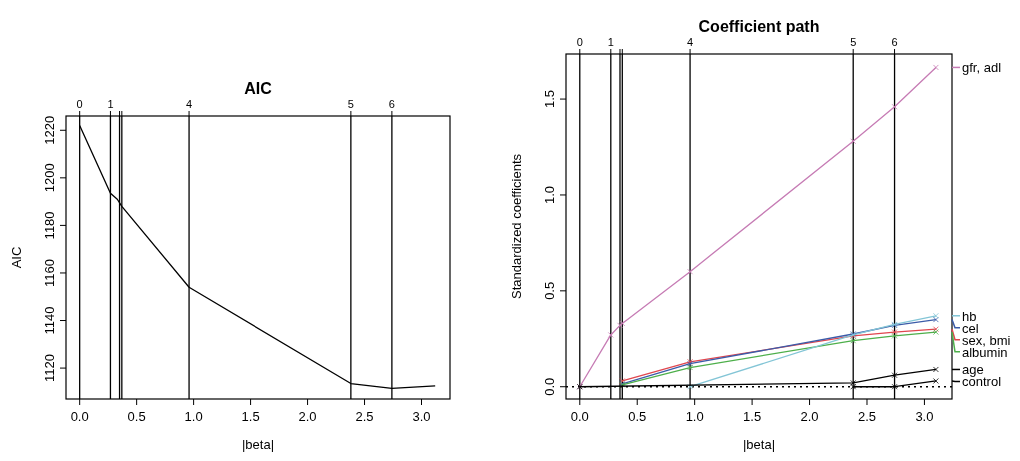 The height and width of the screenshot is (461, 1020). What do you see at coordinates (258, 88) in the screenshot?
I see `chart-title: AIC` at bounding box center [258, 88].